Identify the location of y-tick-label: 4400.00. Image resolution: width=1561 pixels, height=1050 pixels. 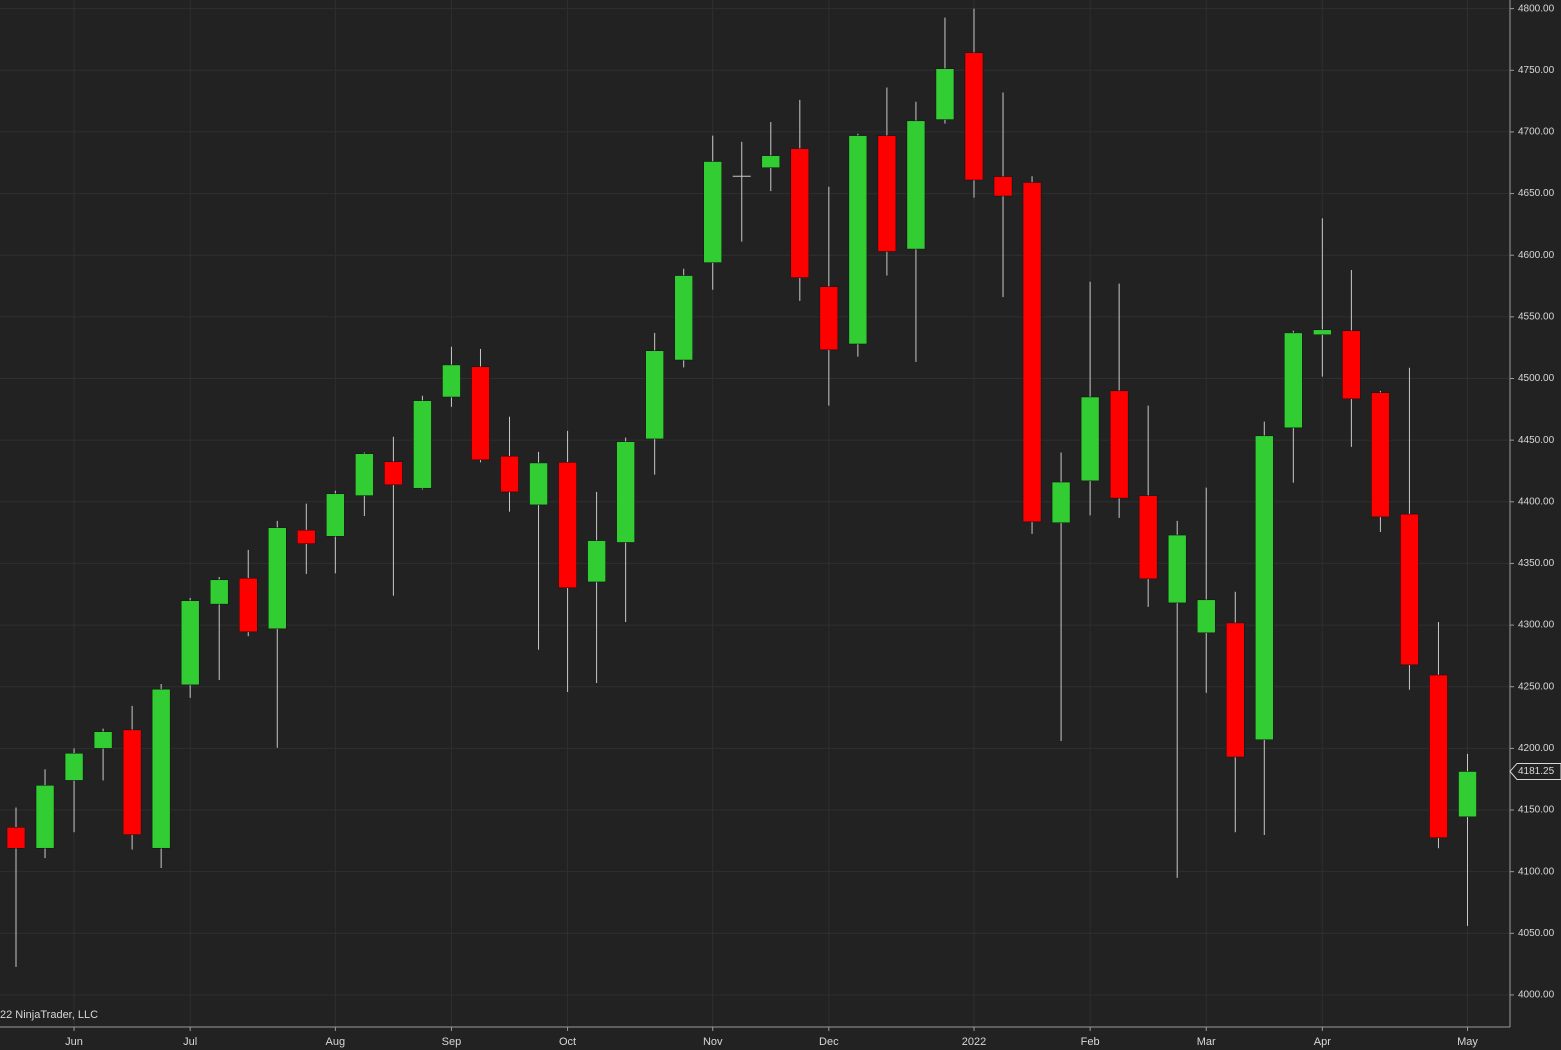
(1536, 501).